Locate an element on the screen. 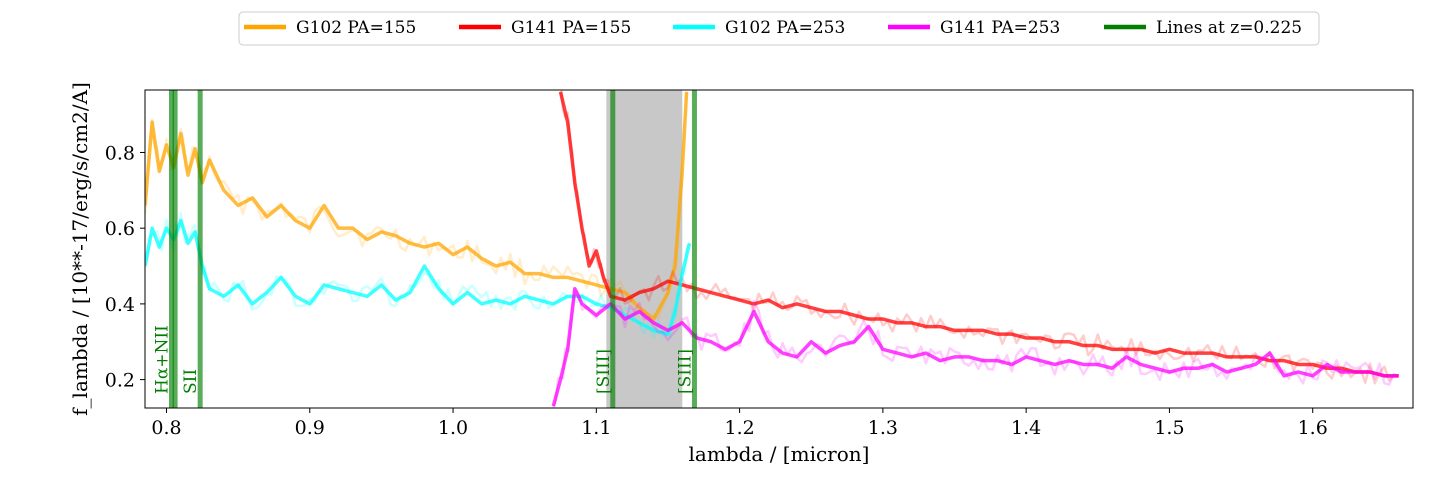 Image resolution: width=1442 pixels, height=480 pixels. legend-label-lines-at-z-0-225: Lines at z=0.225 is located at coordinates (1229, 28).